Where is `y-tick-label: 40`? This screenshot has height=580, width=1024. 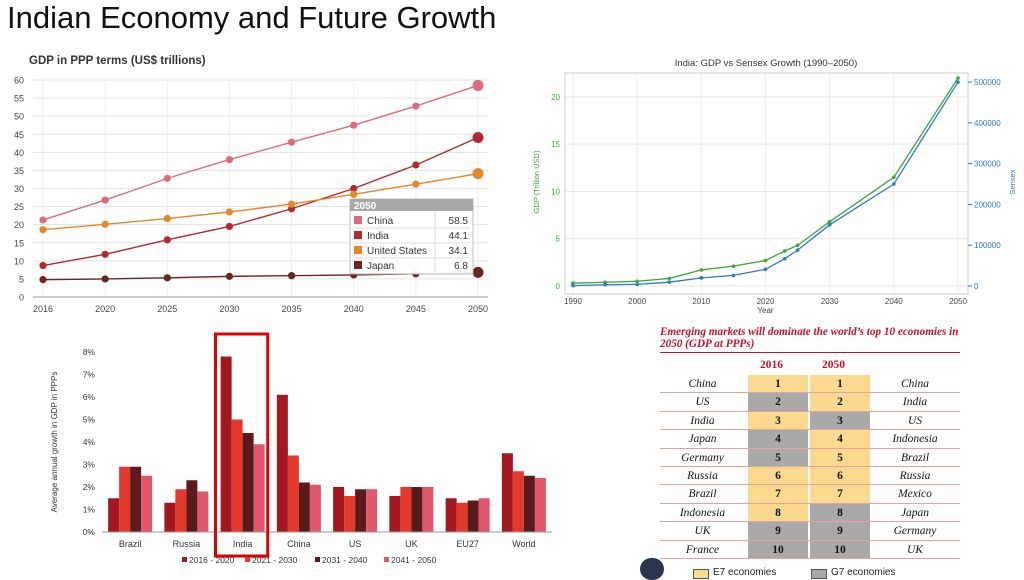 y-tick-label: 40 is located at coordinates (19, 153).